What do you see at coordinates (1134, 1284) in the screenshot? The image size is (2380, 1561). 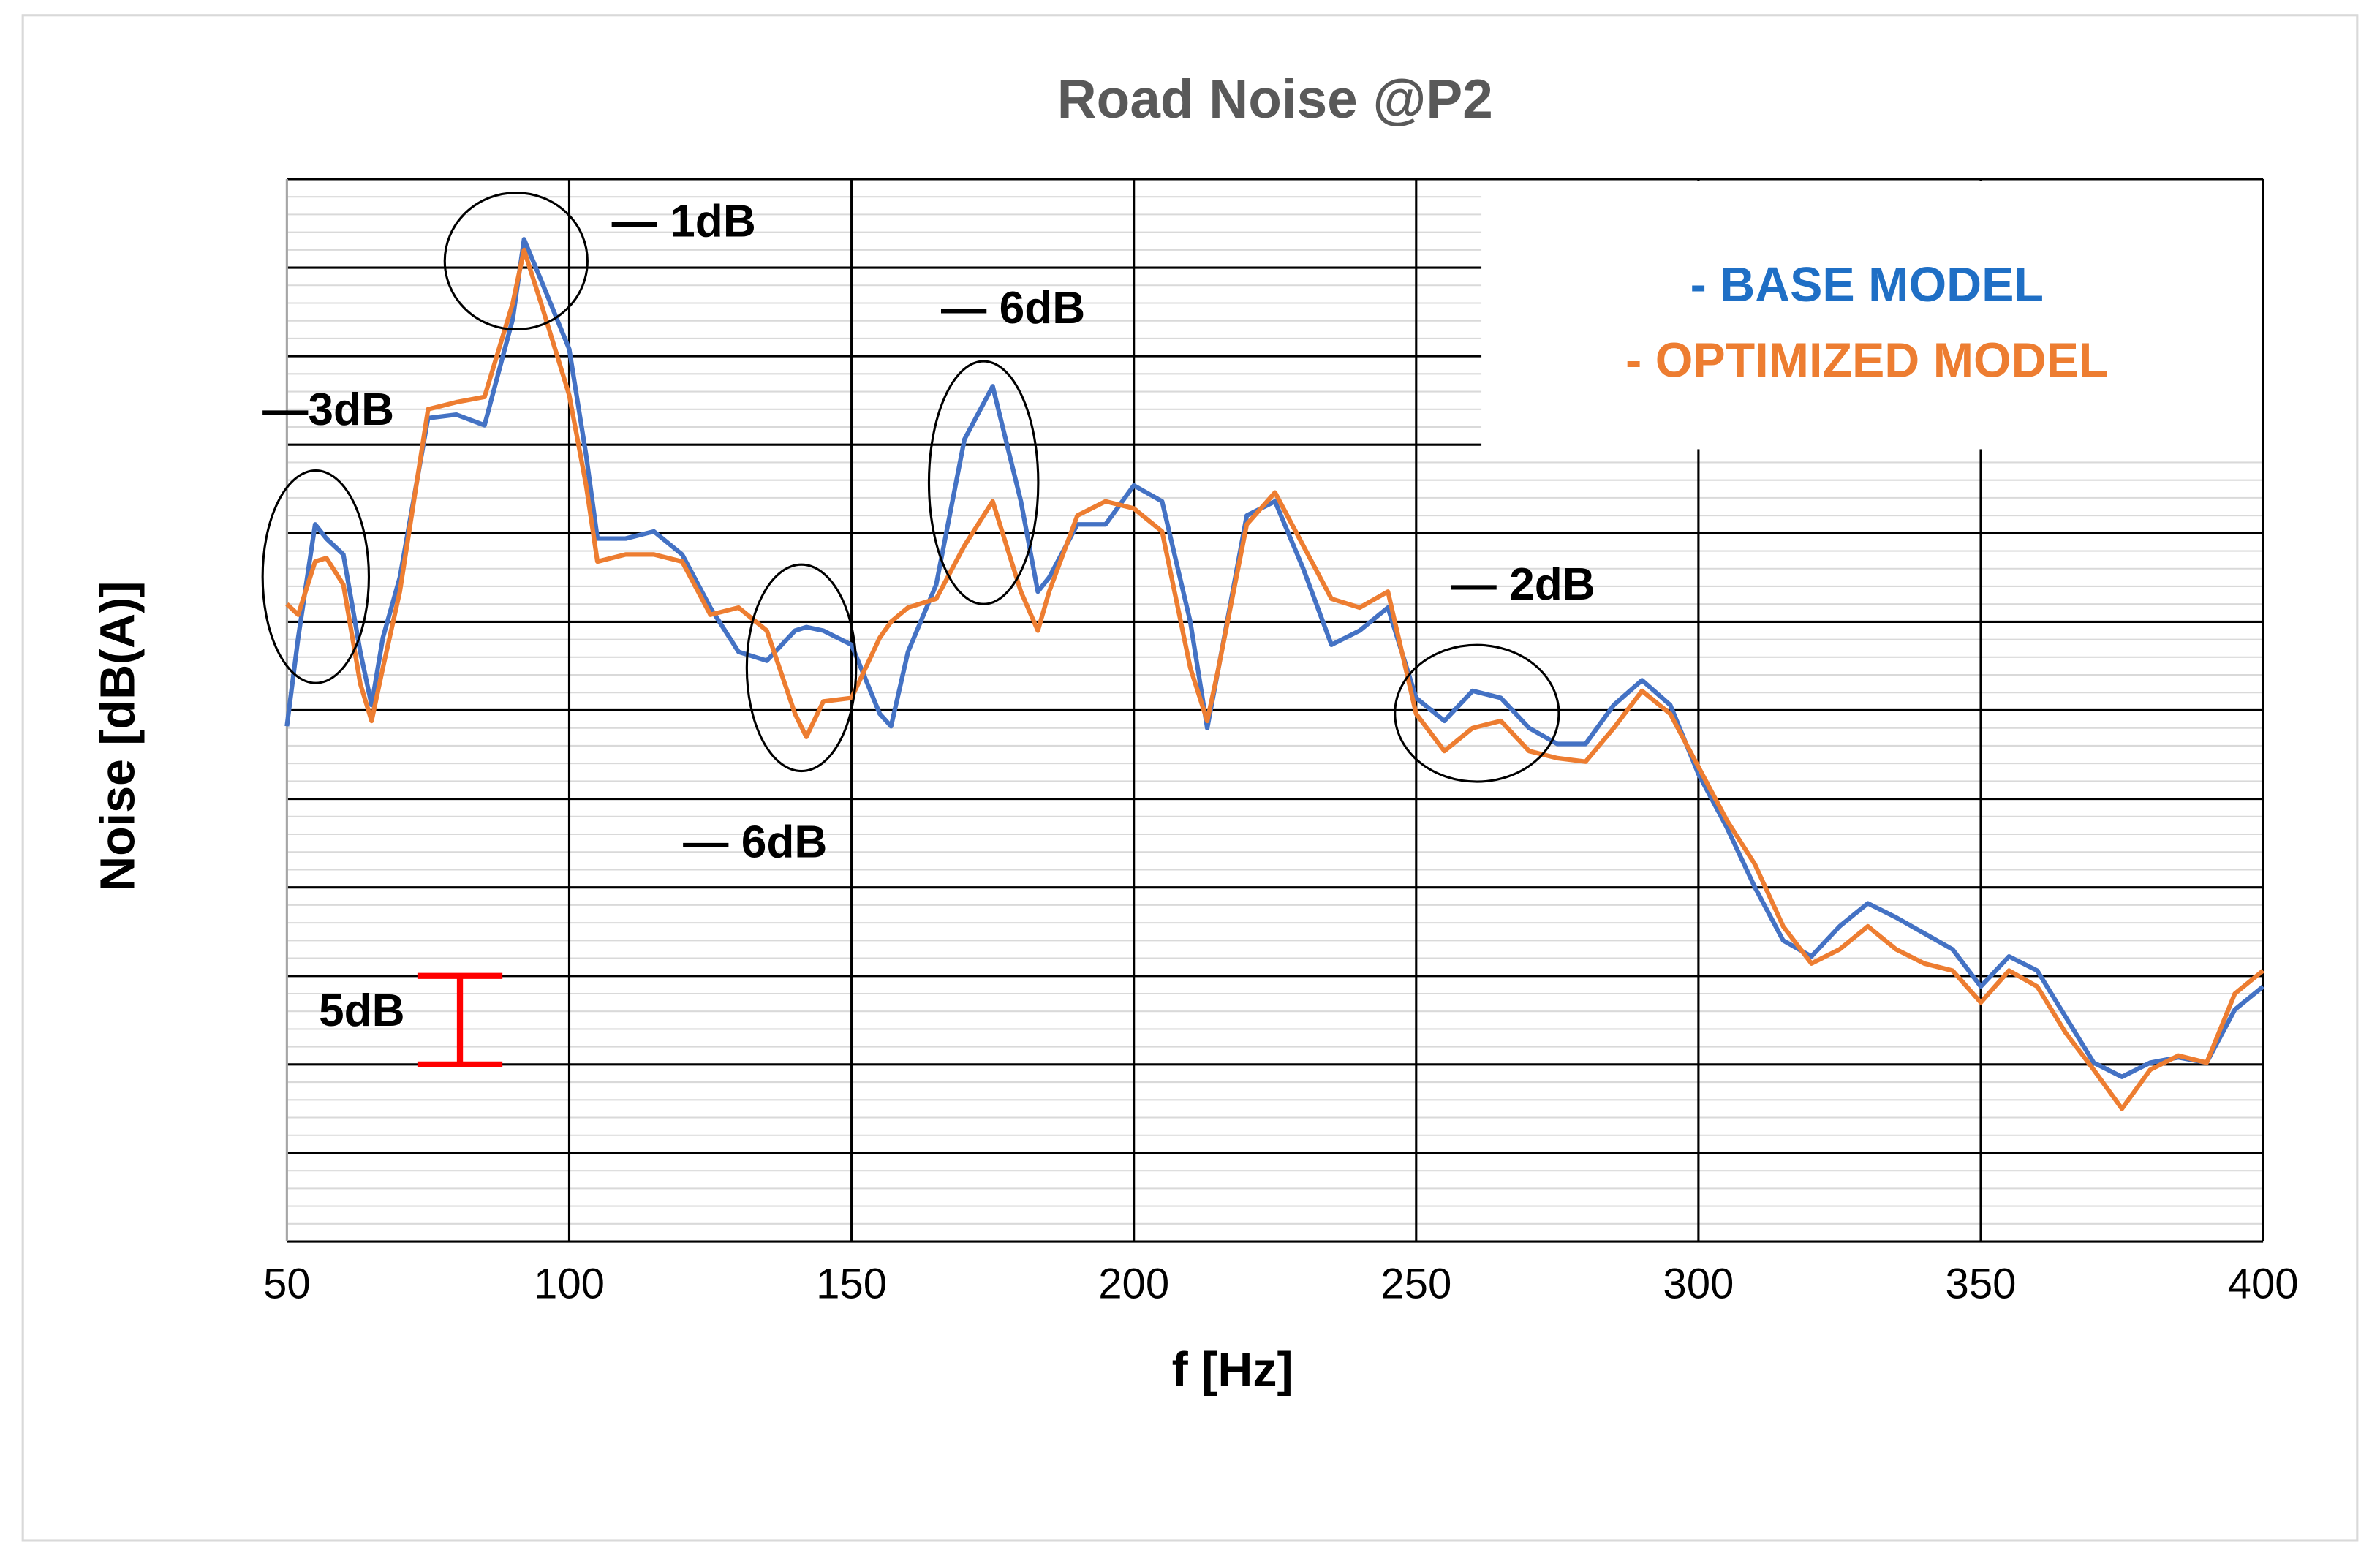 I see `x-tick-label: 200` at bounding box center [1134, 1284].